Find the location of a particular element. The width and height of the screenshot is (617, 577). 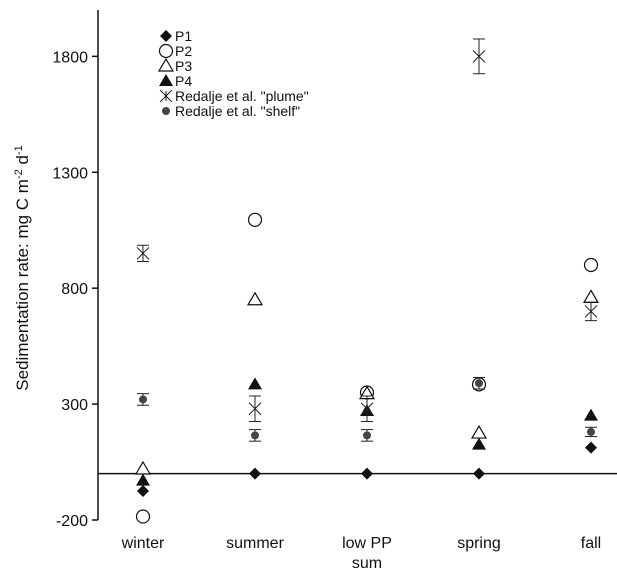

legend-label: P4 is located at coordinates (183, 81).